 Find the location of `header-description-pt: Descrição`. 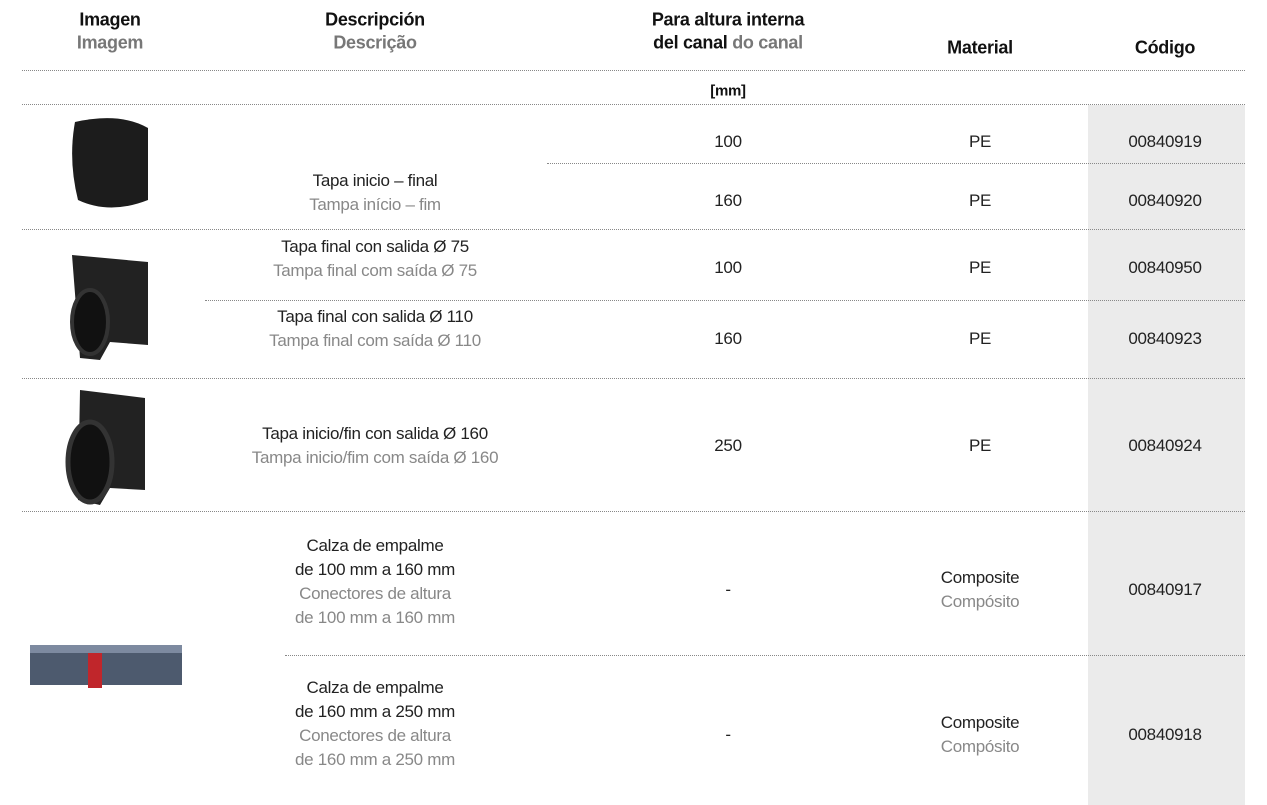

header-description-pt: Descrição is located at coordinates (375, 42).